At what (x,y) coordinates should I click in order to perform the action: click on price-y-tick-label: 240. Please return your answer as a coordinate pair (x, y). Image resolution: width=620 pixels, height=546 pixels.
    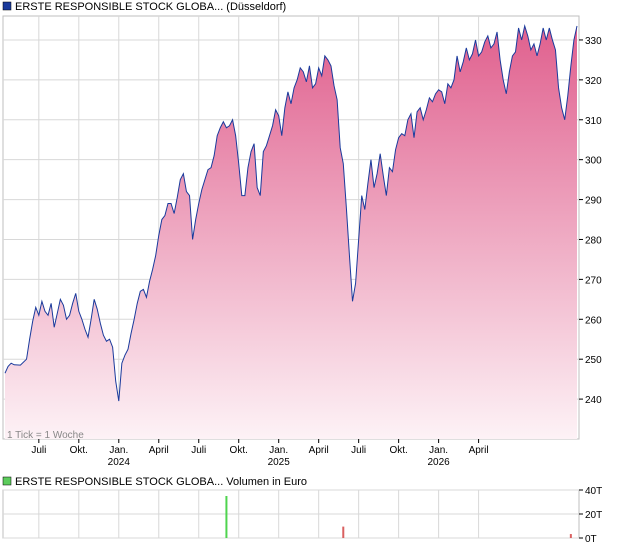
    Looking at the image, I should click on (593, 400).